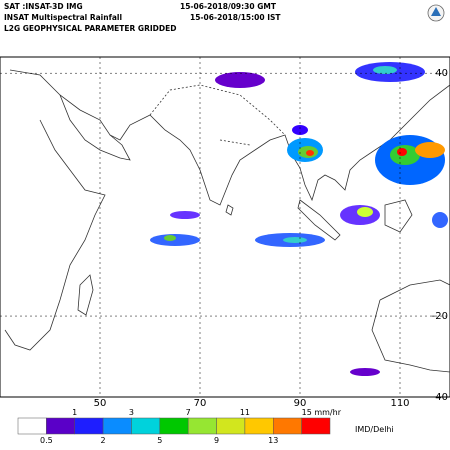 The image size is (450, 450). Describe the element at coordinates (217, 115) in the screenshot. I see `borders` at that location.